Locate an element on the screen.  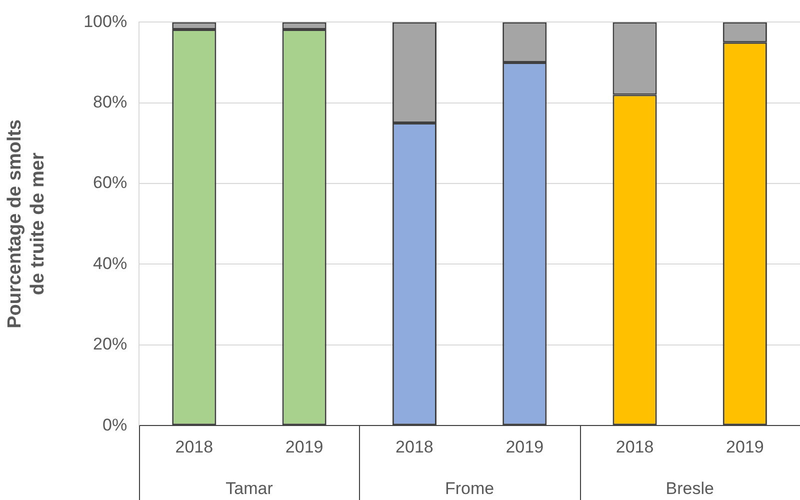
y-axis-title: Pourcentage de smolts de truite de mer is located at coordinates (26, 223).